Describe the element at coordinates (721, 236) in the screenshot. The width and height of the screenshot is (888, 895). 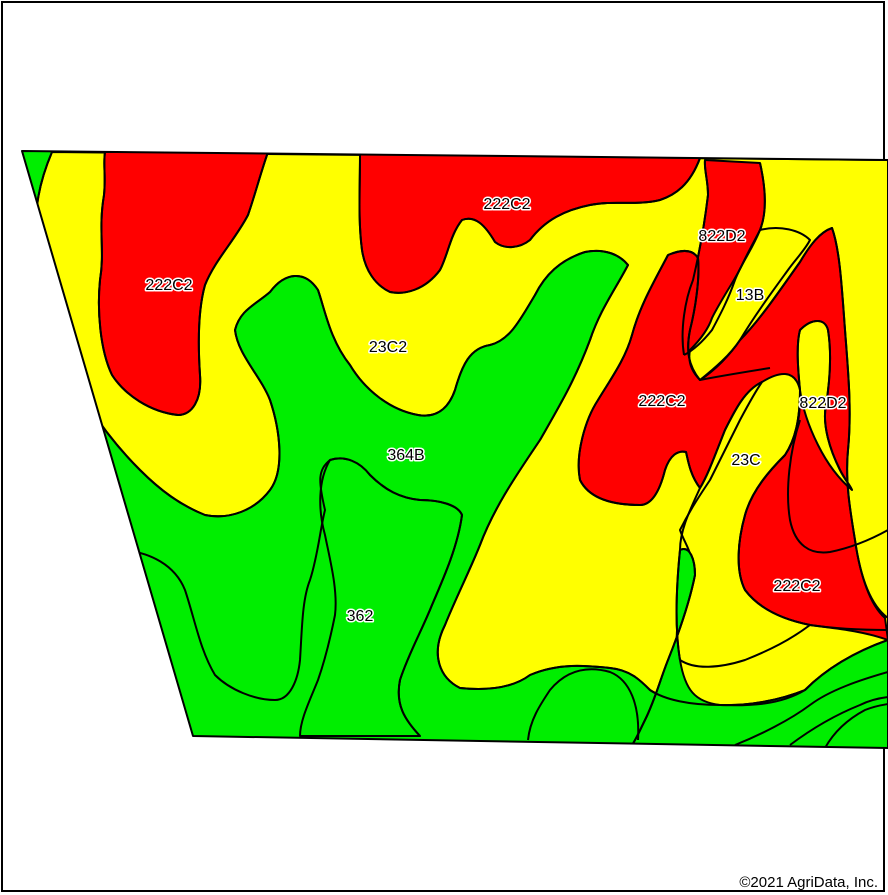
I see `label-822D2-top: 822D2` at that location.